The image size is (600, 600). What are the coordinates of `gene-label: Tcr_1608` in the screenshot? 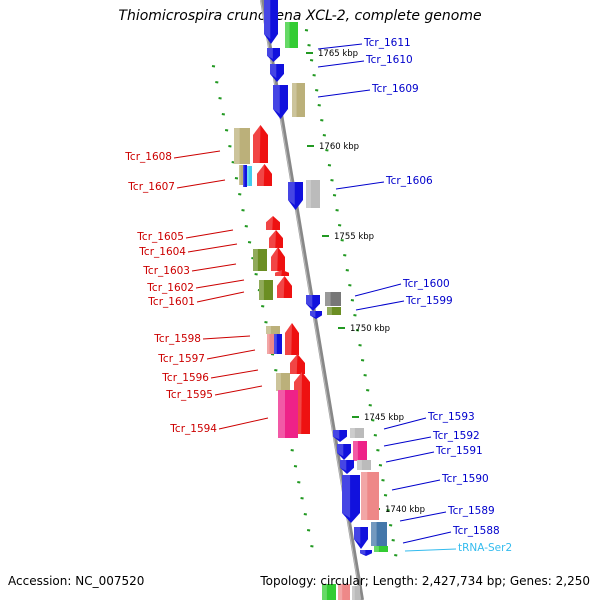 It's located at (148, 157).